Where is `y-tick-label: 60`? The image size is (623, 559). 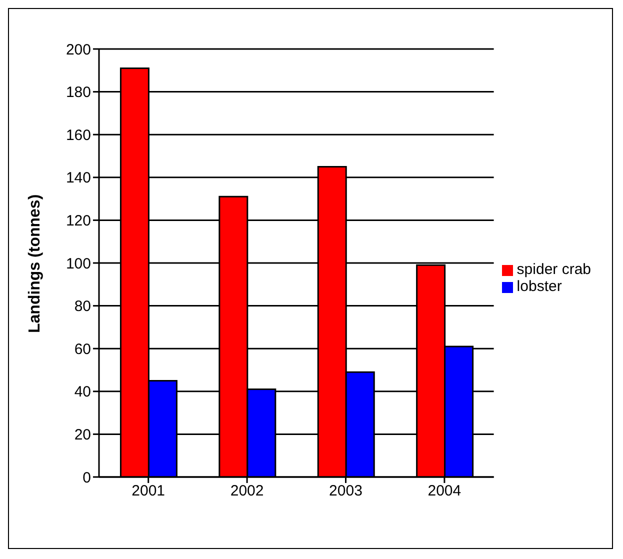 y-tick-label: 60 is located at coordinates (82, 349).